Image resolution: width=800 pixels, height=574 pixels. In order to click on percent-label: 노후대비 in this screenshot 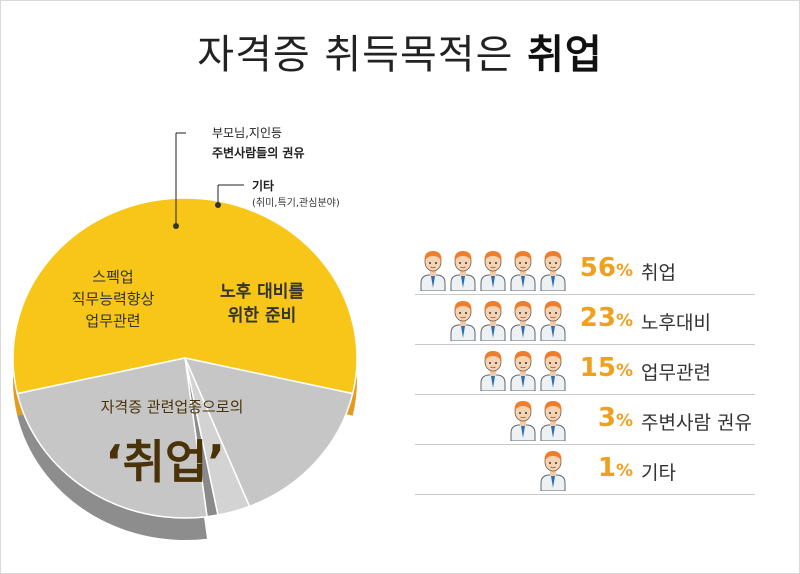, I will do `click(676, 323)`.